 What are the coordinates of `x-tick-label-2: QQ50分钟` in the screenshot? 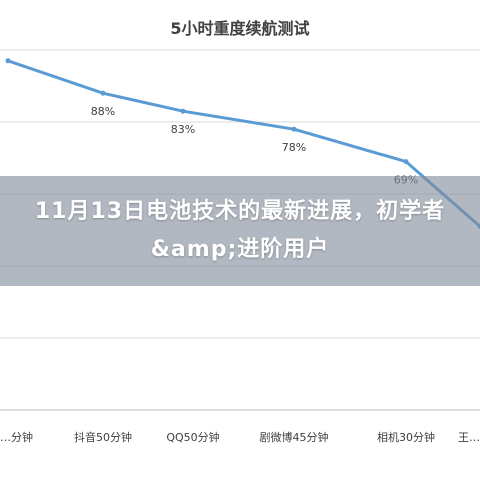 It's located at (192, 437).